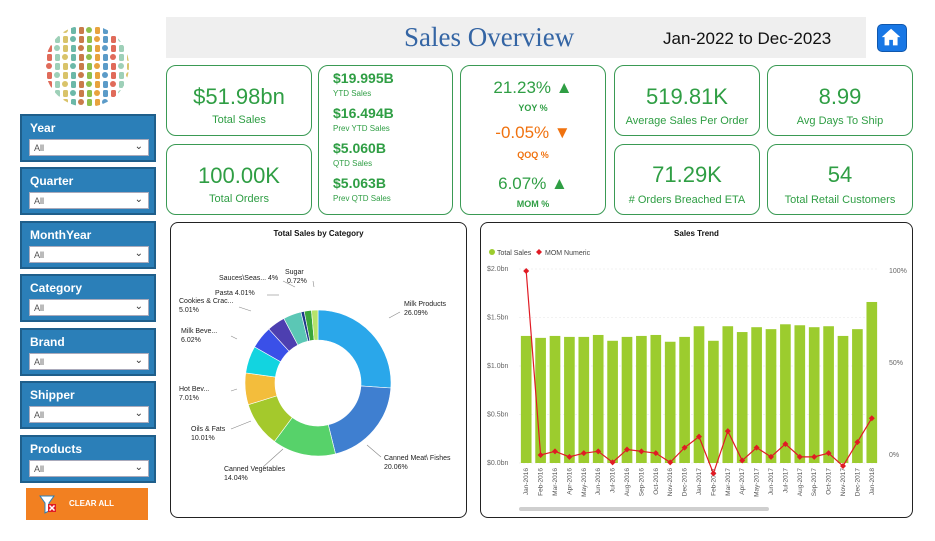 This screenshot has height=541, width=935. Describe the element at coordinates (644, 509) in the screenshot. I see `horizontal-scrollbar` at that location.